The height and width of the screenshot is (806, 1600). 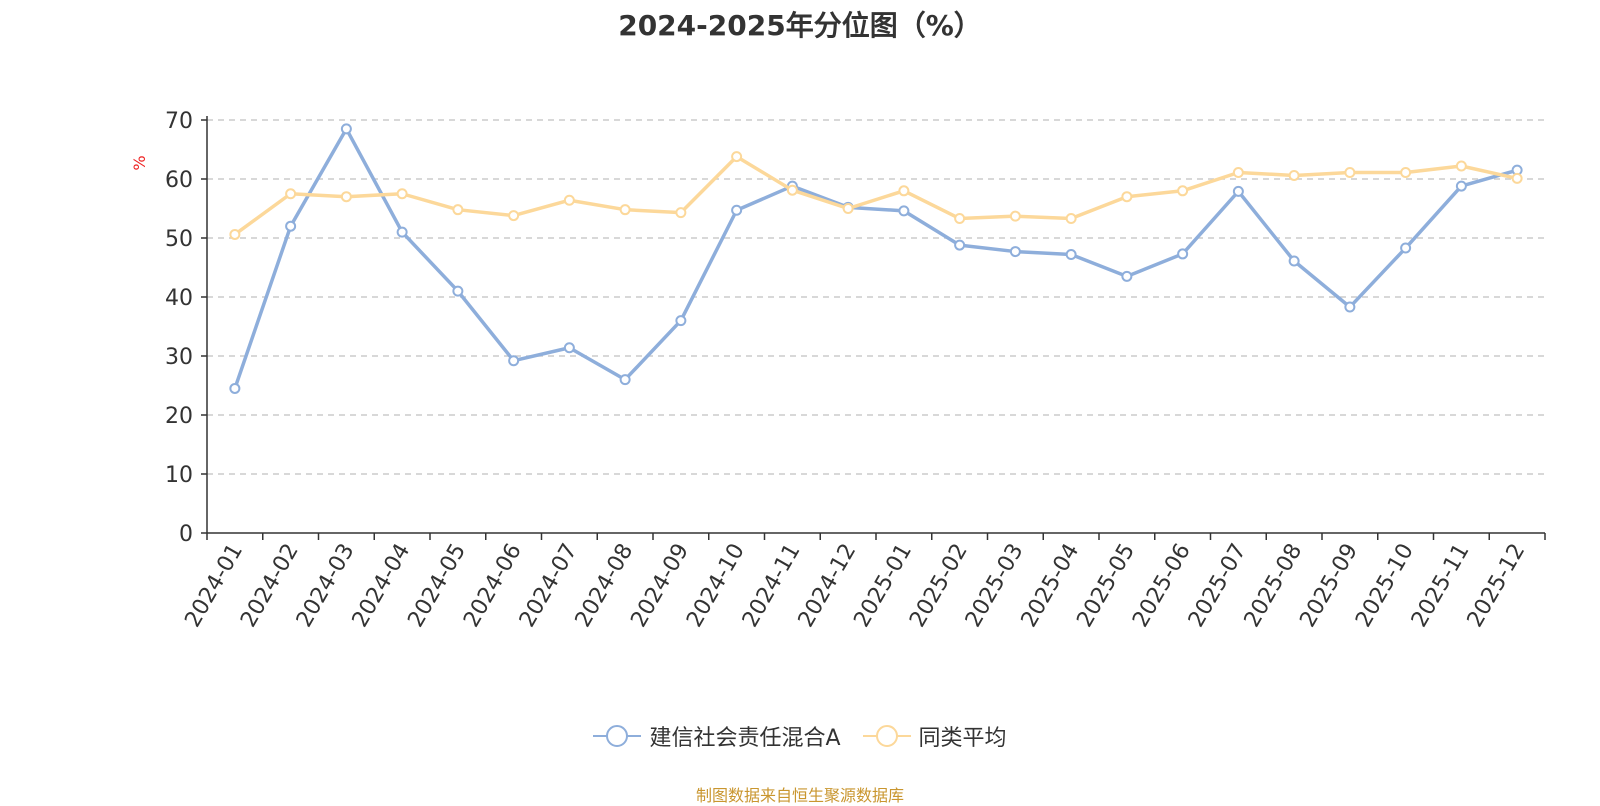 What do you see at coordinates (179, 239) in the screenshot?
I see `y-tick-label-50: 50` at bounding box center [179, 239].